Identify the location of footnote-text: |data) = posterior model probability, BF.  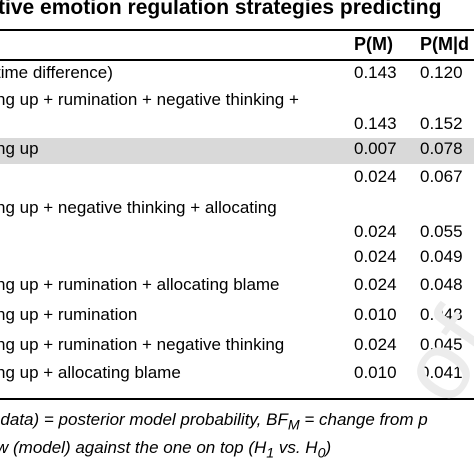
(144, 419).